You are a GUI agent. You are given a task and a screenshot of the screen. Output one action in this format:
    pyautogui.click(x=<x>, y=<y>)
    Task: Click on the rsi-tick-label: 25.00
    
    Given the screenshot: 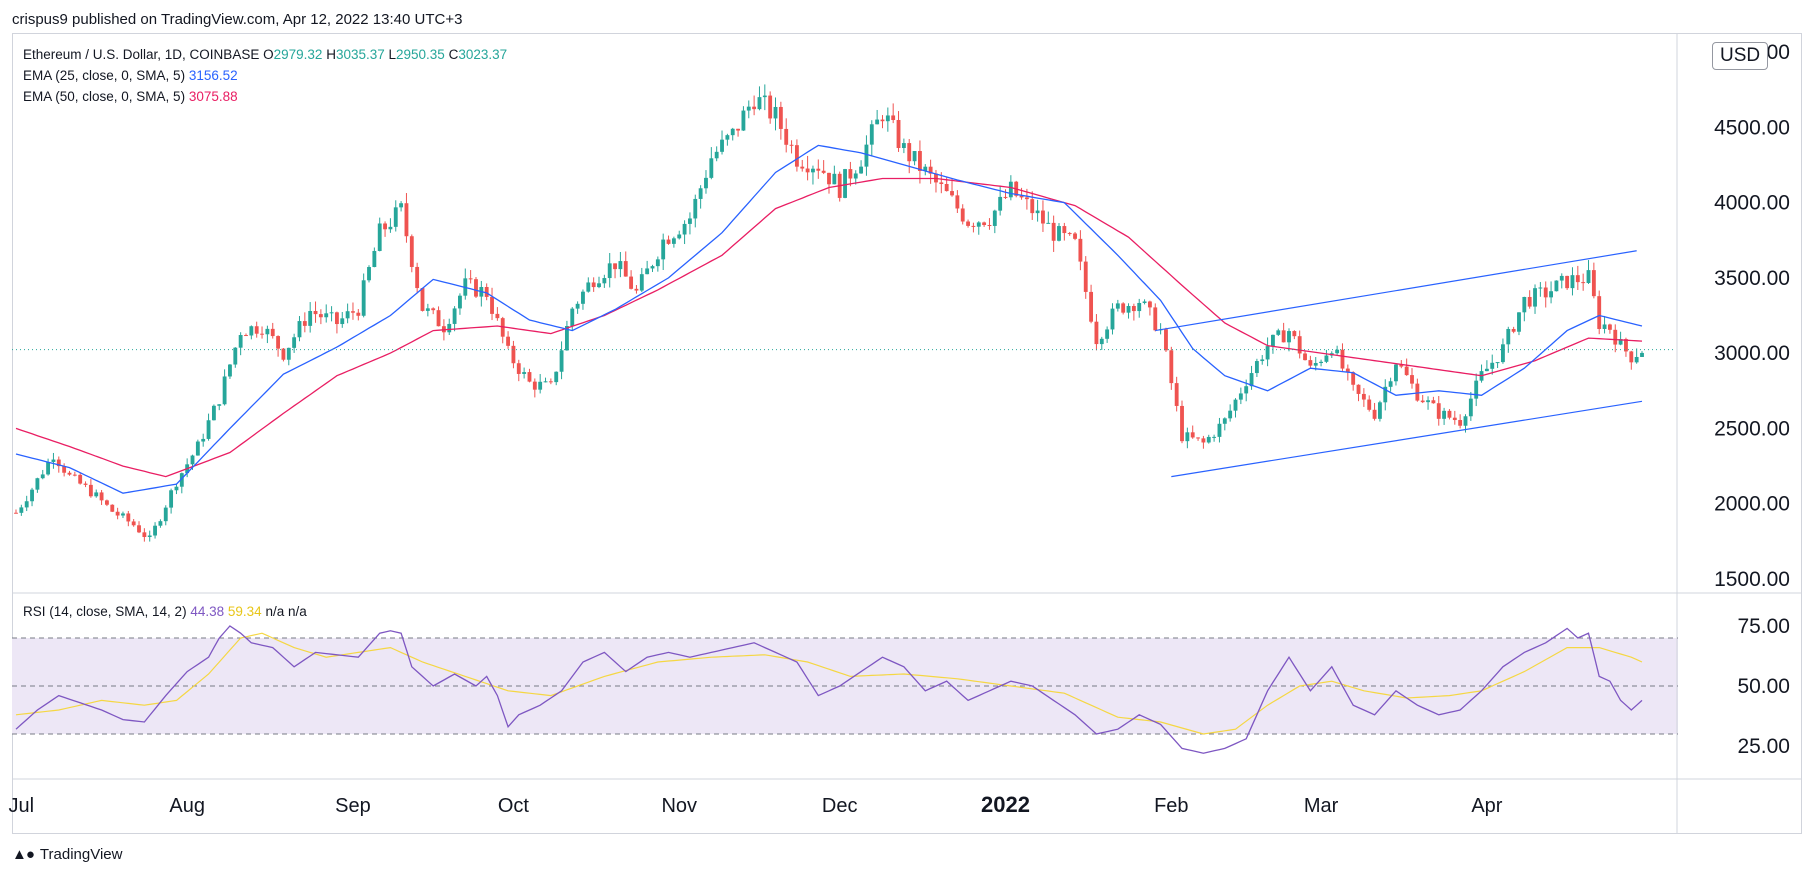 What is the action you would take?
    pyautogui.click(x=1763, y=746)
    